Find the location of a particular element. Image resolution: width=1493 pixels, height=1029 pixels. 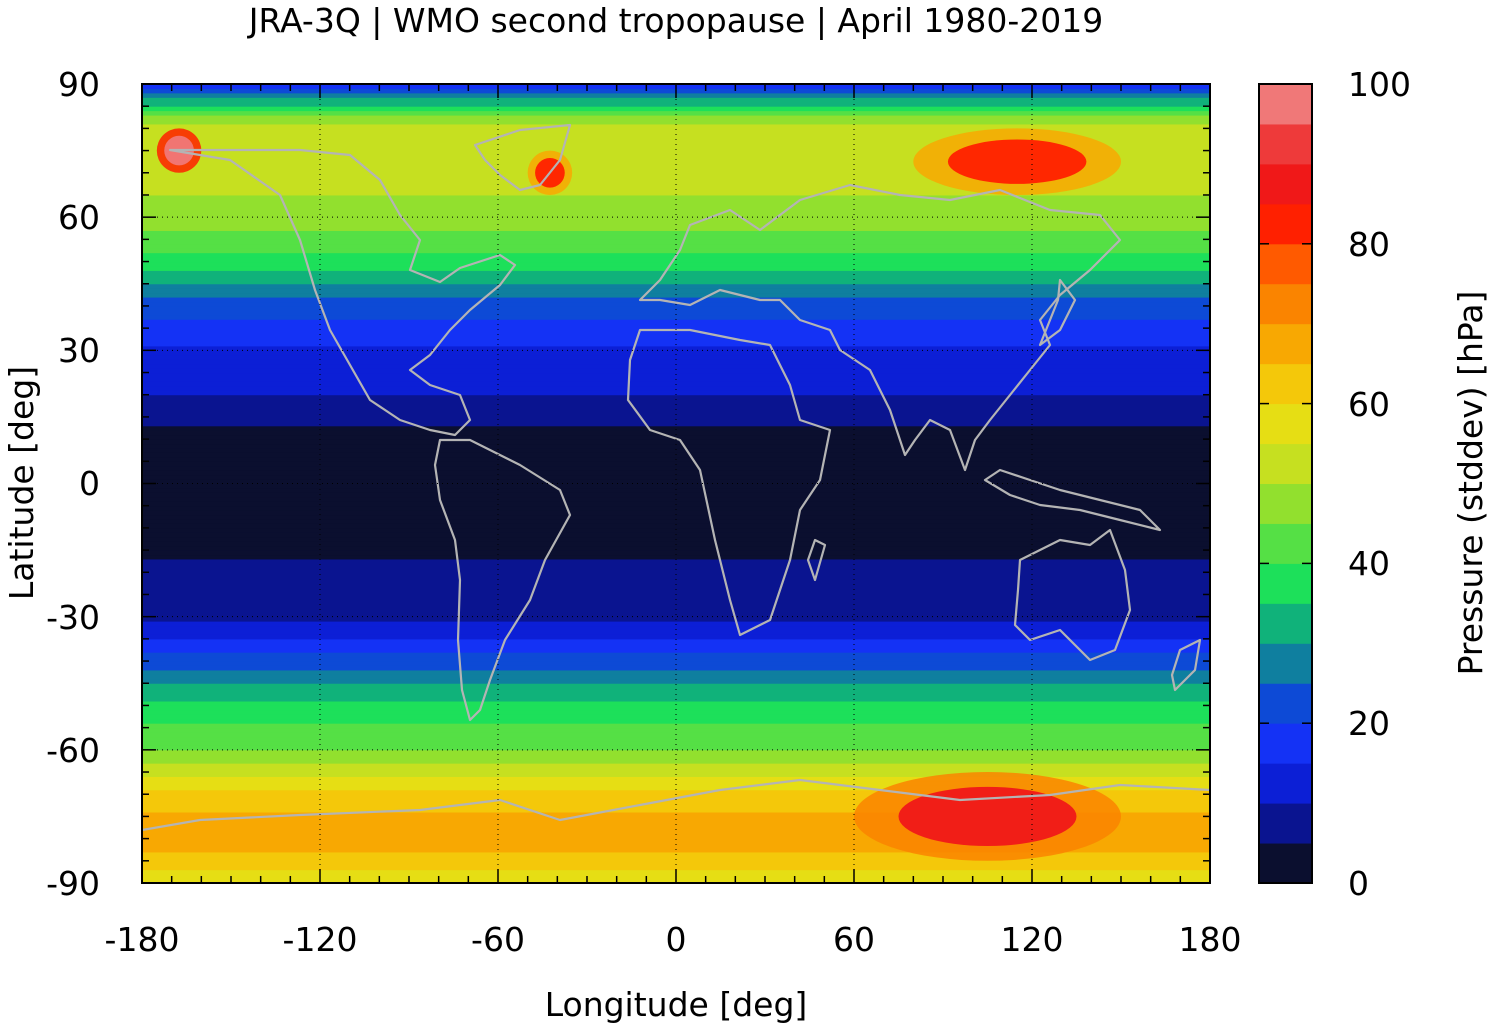

x-tick-label: -180 is located at coordinates (142, 939).